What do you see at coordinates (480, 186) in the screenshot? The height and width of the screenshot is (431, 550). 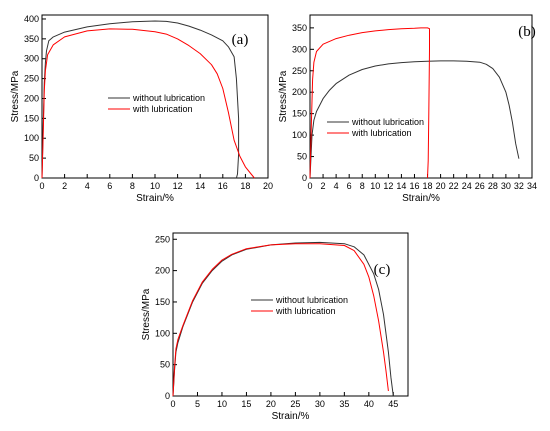 I see `x-tick-label: 26` at bounding box center [480, 186].